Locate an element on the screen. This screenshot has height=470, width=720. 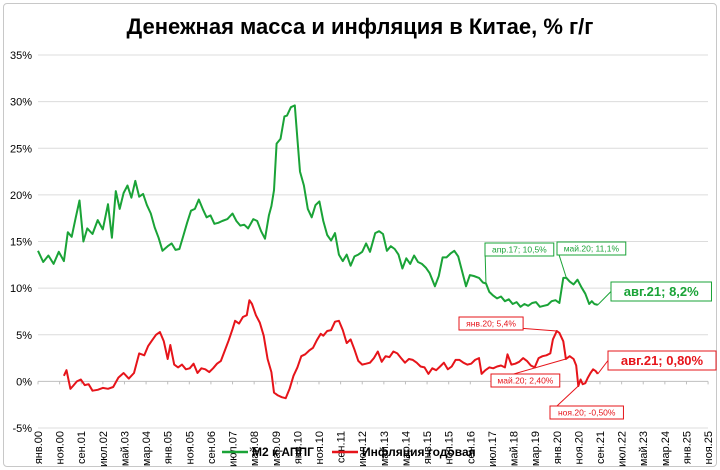
legend-label-m2: М2 к АППГ is located at coordinates (283, 452).